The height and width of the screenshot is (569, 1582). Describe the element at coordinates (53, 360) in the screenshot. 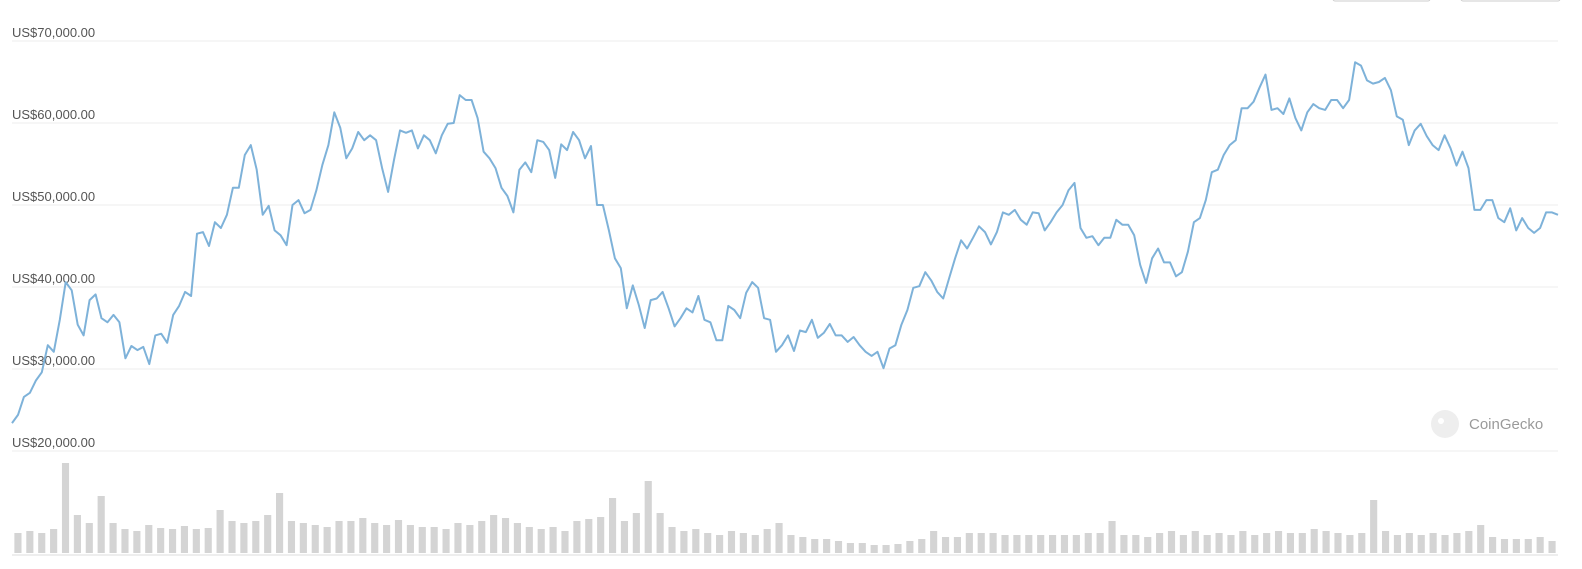

I see `y-tick-label: US$30,000.00` at that location.